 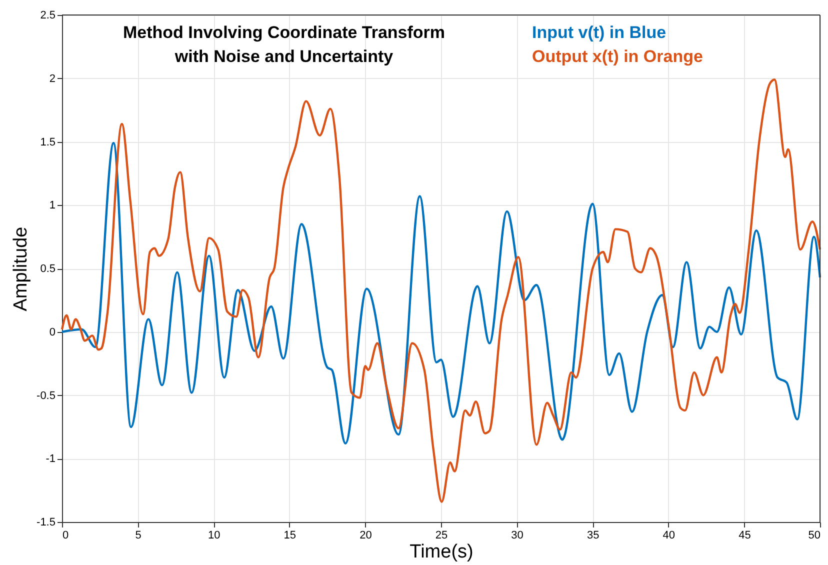 I want to click on x-tick-label: 40, so click(x=669, y=536).